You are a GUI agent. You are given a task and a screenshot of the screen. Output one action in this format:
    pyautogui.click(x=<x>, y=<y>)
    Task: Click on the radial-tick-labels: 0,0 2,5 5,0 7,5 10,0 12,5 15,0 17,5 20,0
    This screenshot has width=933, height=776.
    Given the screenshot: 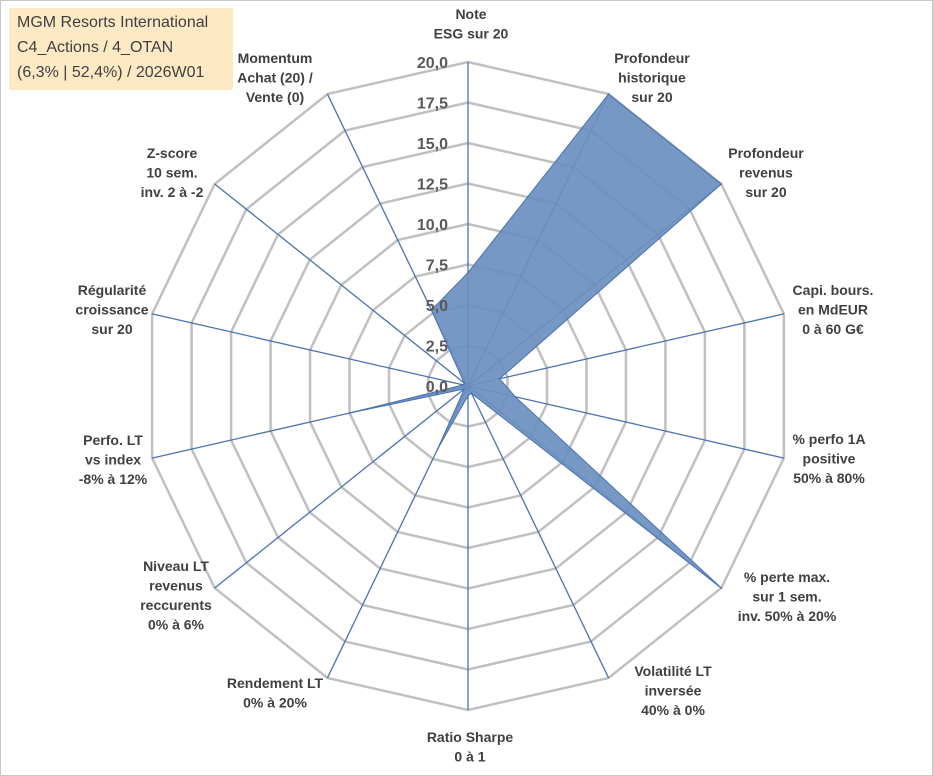 What is the action you would take?
    pyautogui.click(x=432, y=225)
    